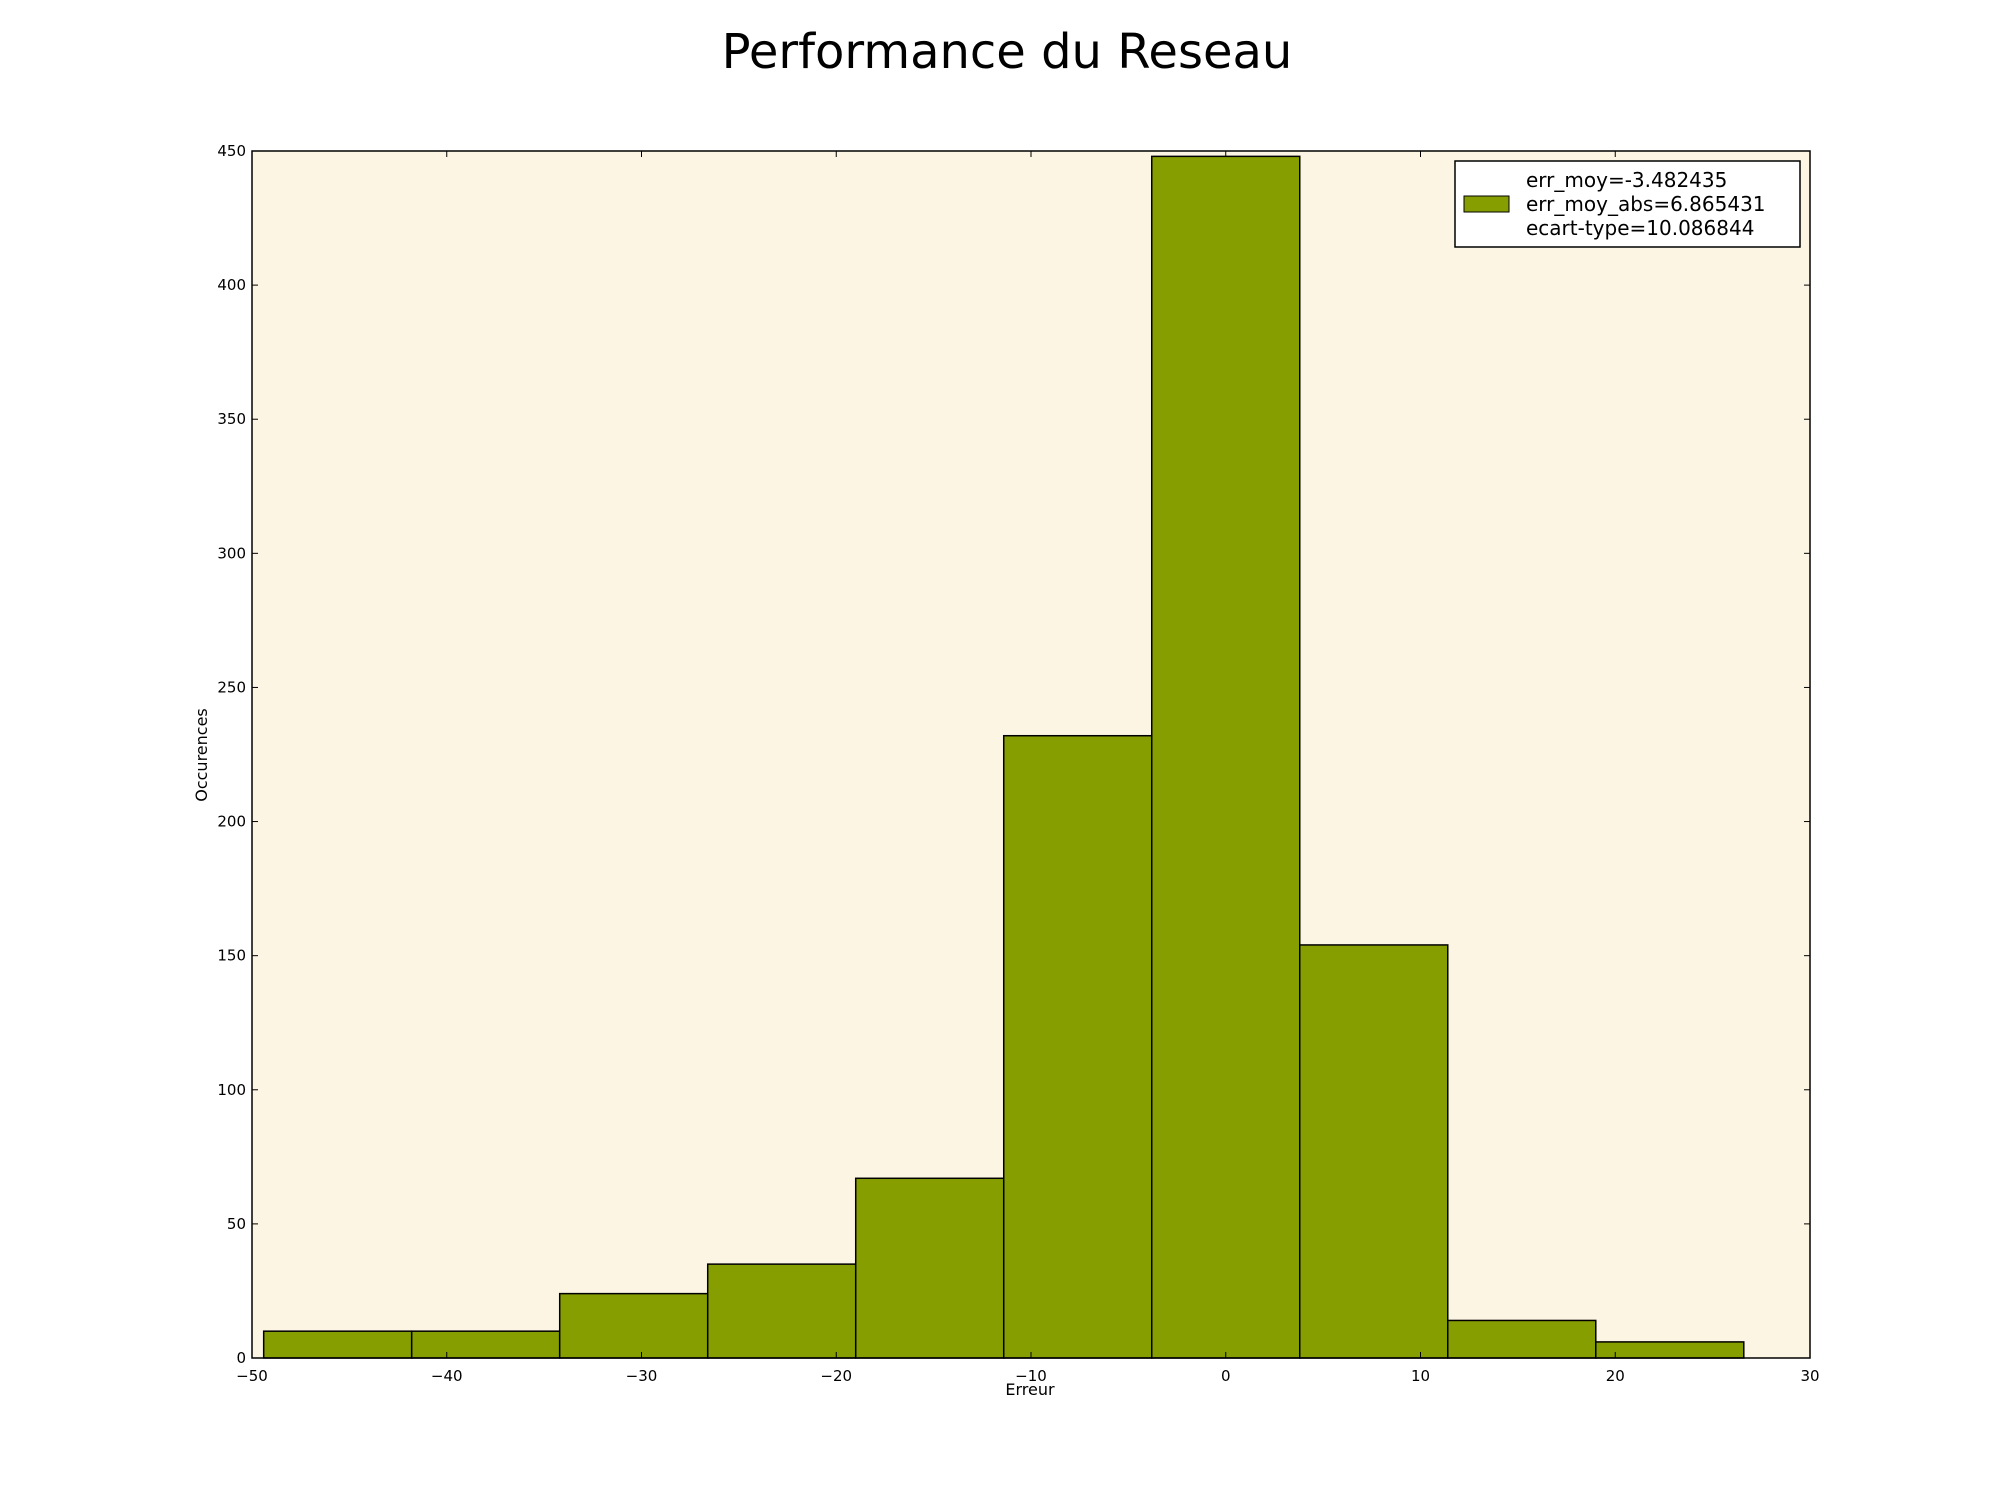  Describe the element at coordinates (241, 1358) in the screenshot. I see `y-tick-label: 0` at that location.